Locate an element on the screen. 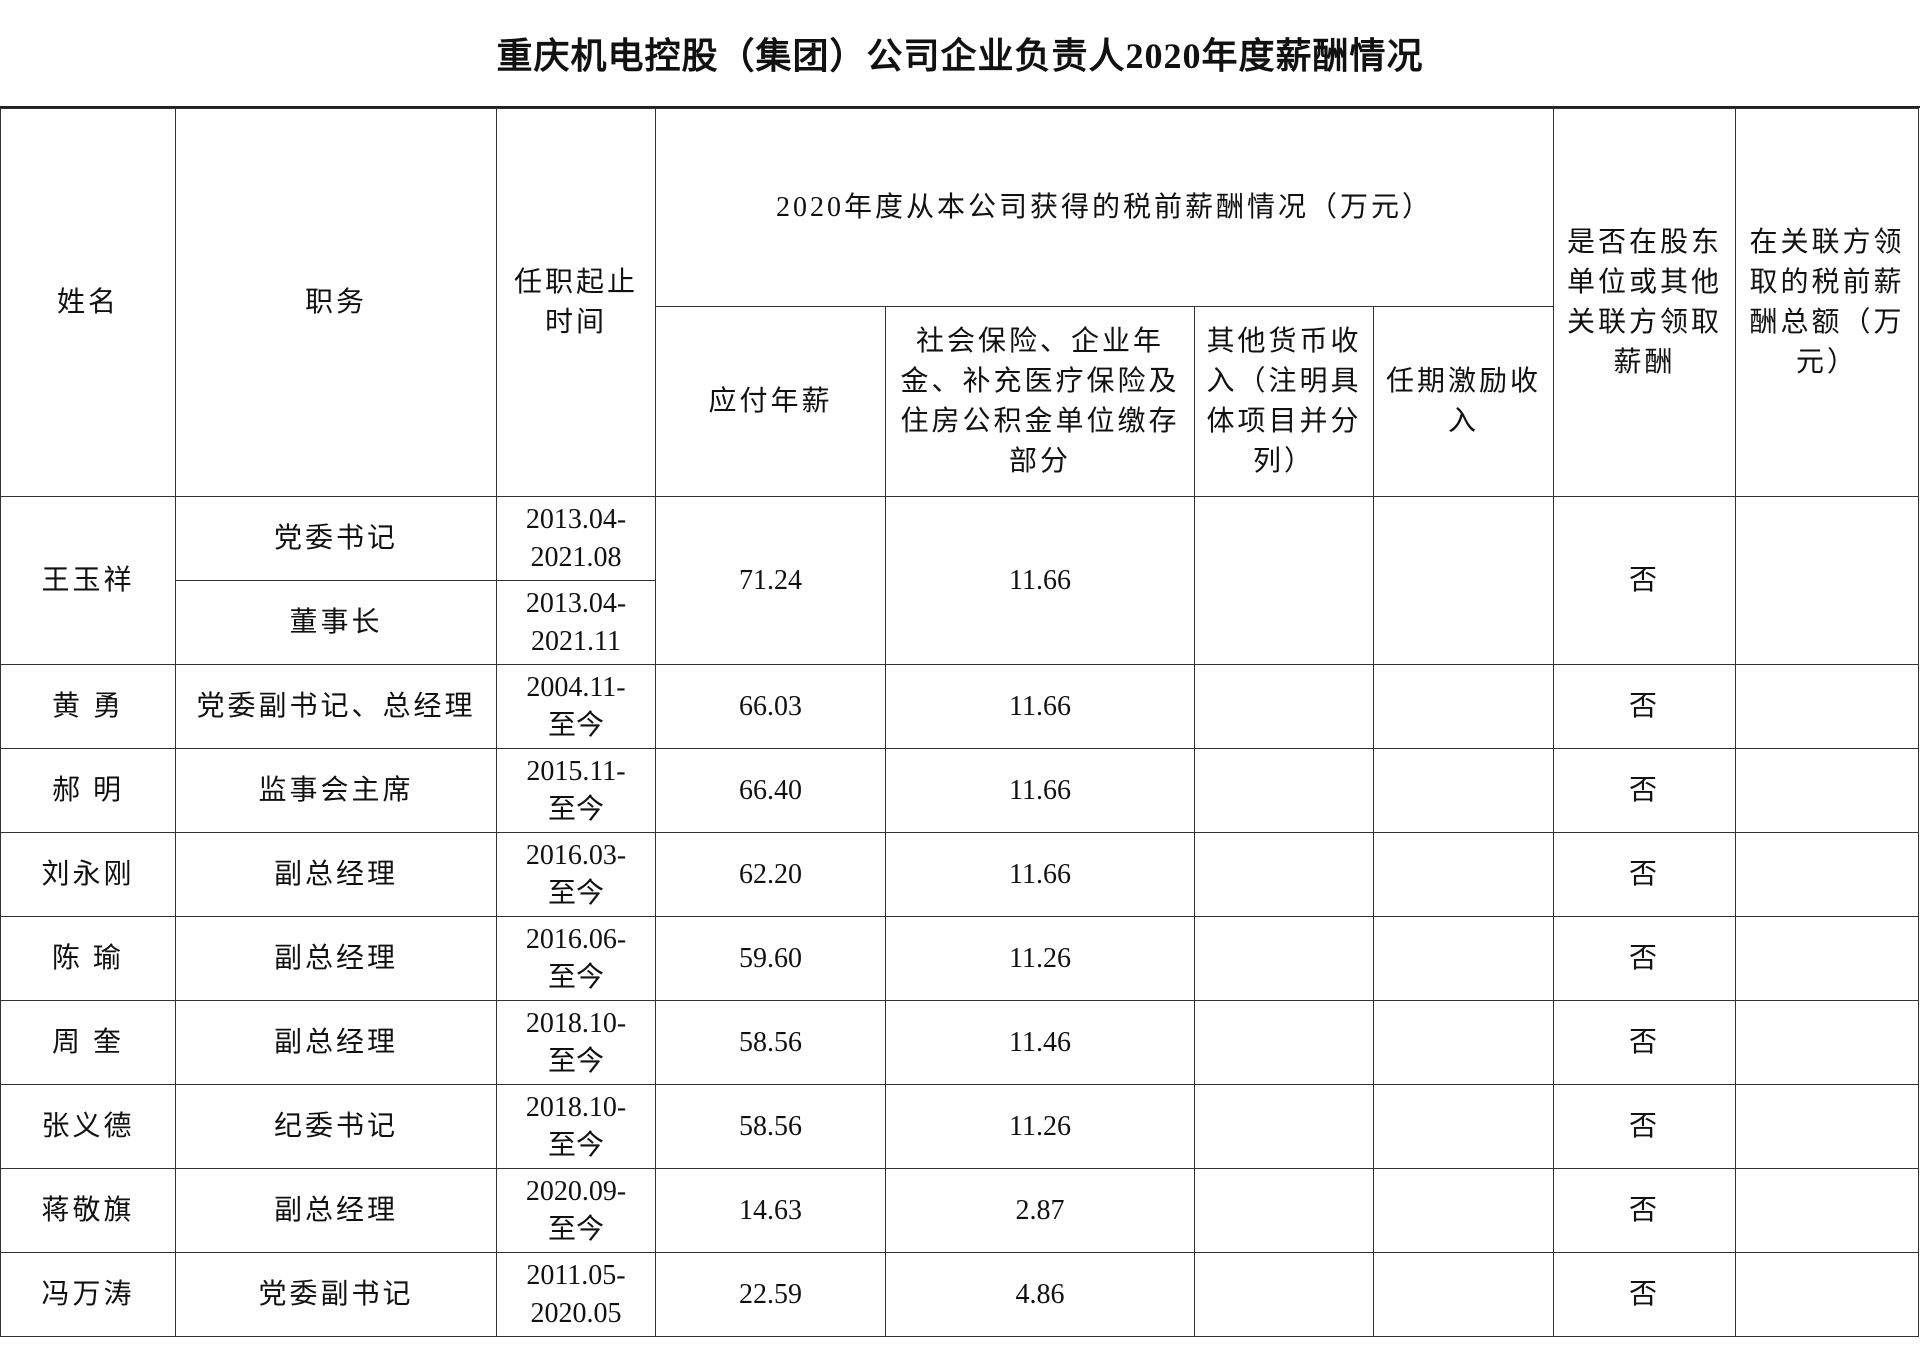  cell-position: 纪委书记 is located at coordinates (336, 1126).